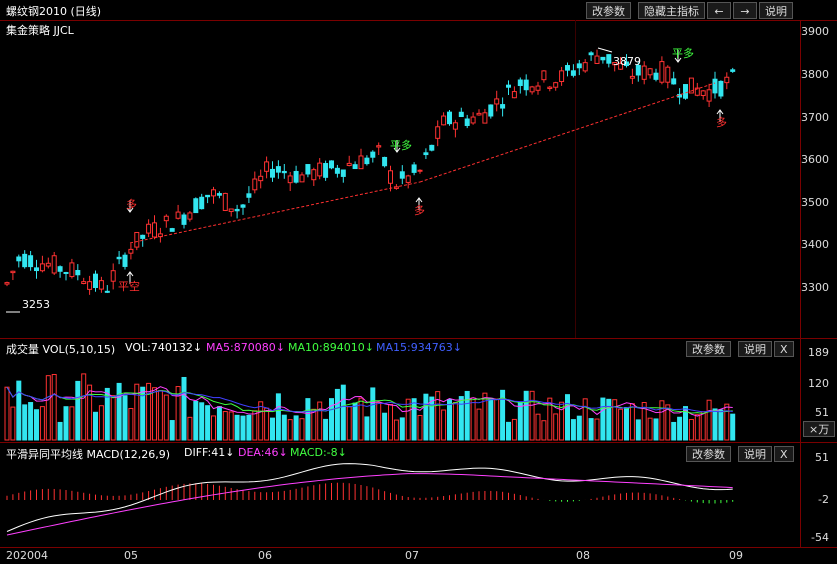 Image resolution: width=837 pixels, height=564 pixels. Describe the element at coordinates (369, 497) in the screenshot. I see `macd-diff-line` at that location.